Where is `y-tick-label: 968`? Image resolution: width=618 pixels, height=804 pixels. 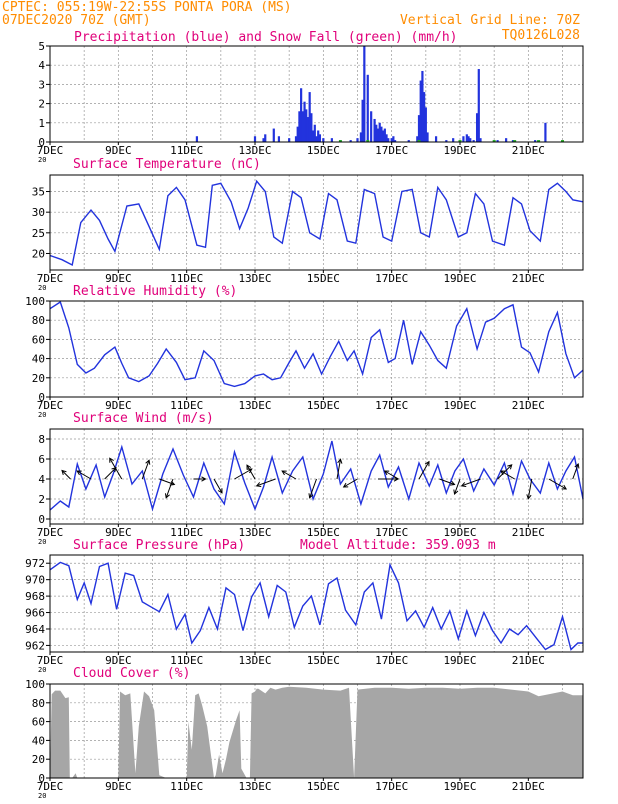 y-tick-label: 968 is located at coordinates (35, 596).